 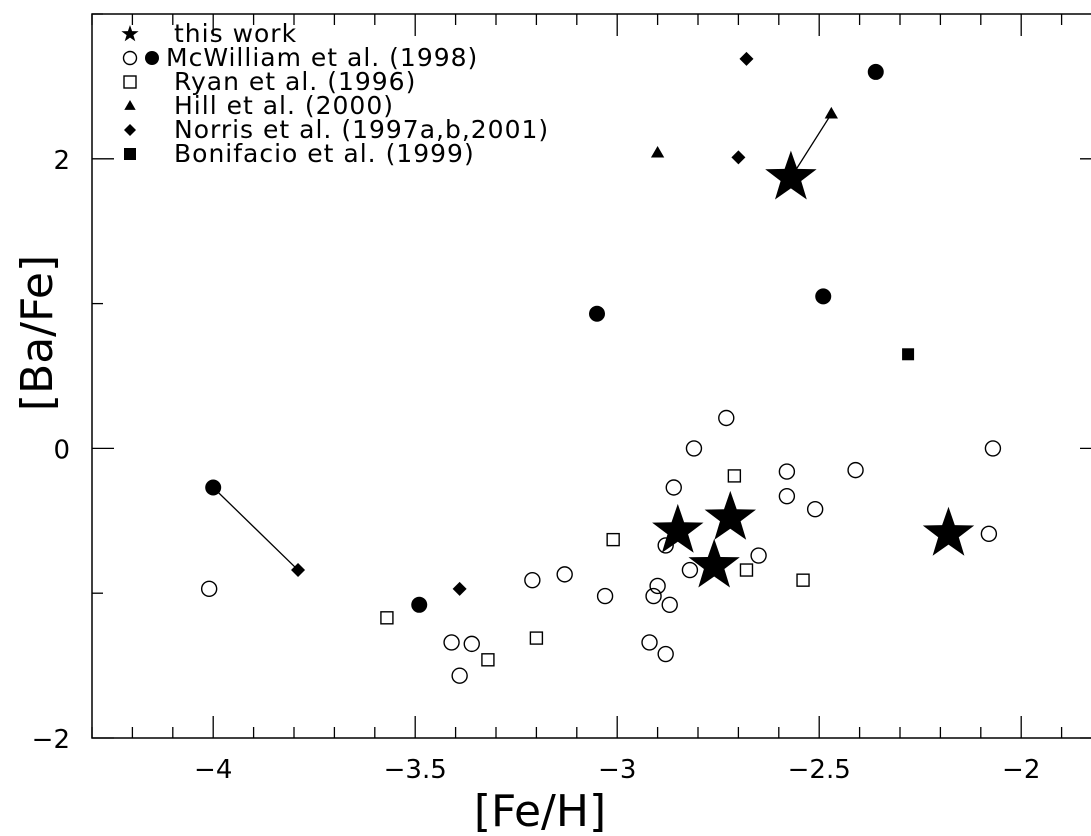 I want to click on legend-label: Ryan et al. (1996), so click(x=295, y=81).